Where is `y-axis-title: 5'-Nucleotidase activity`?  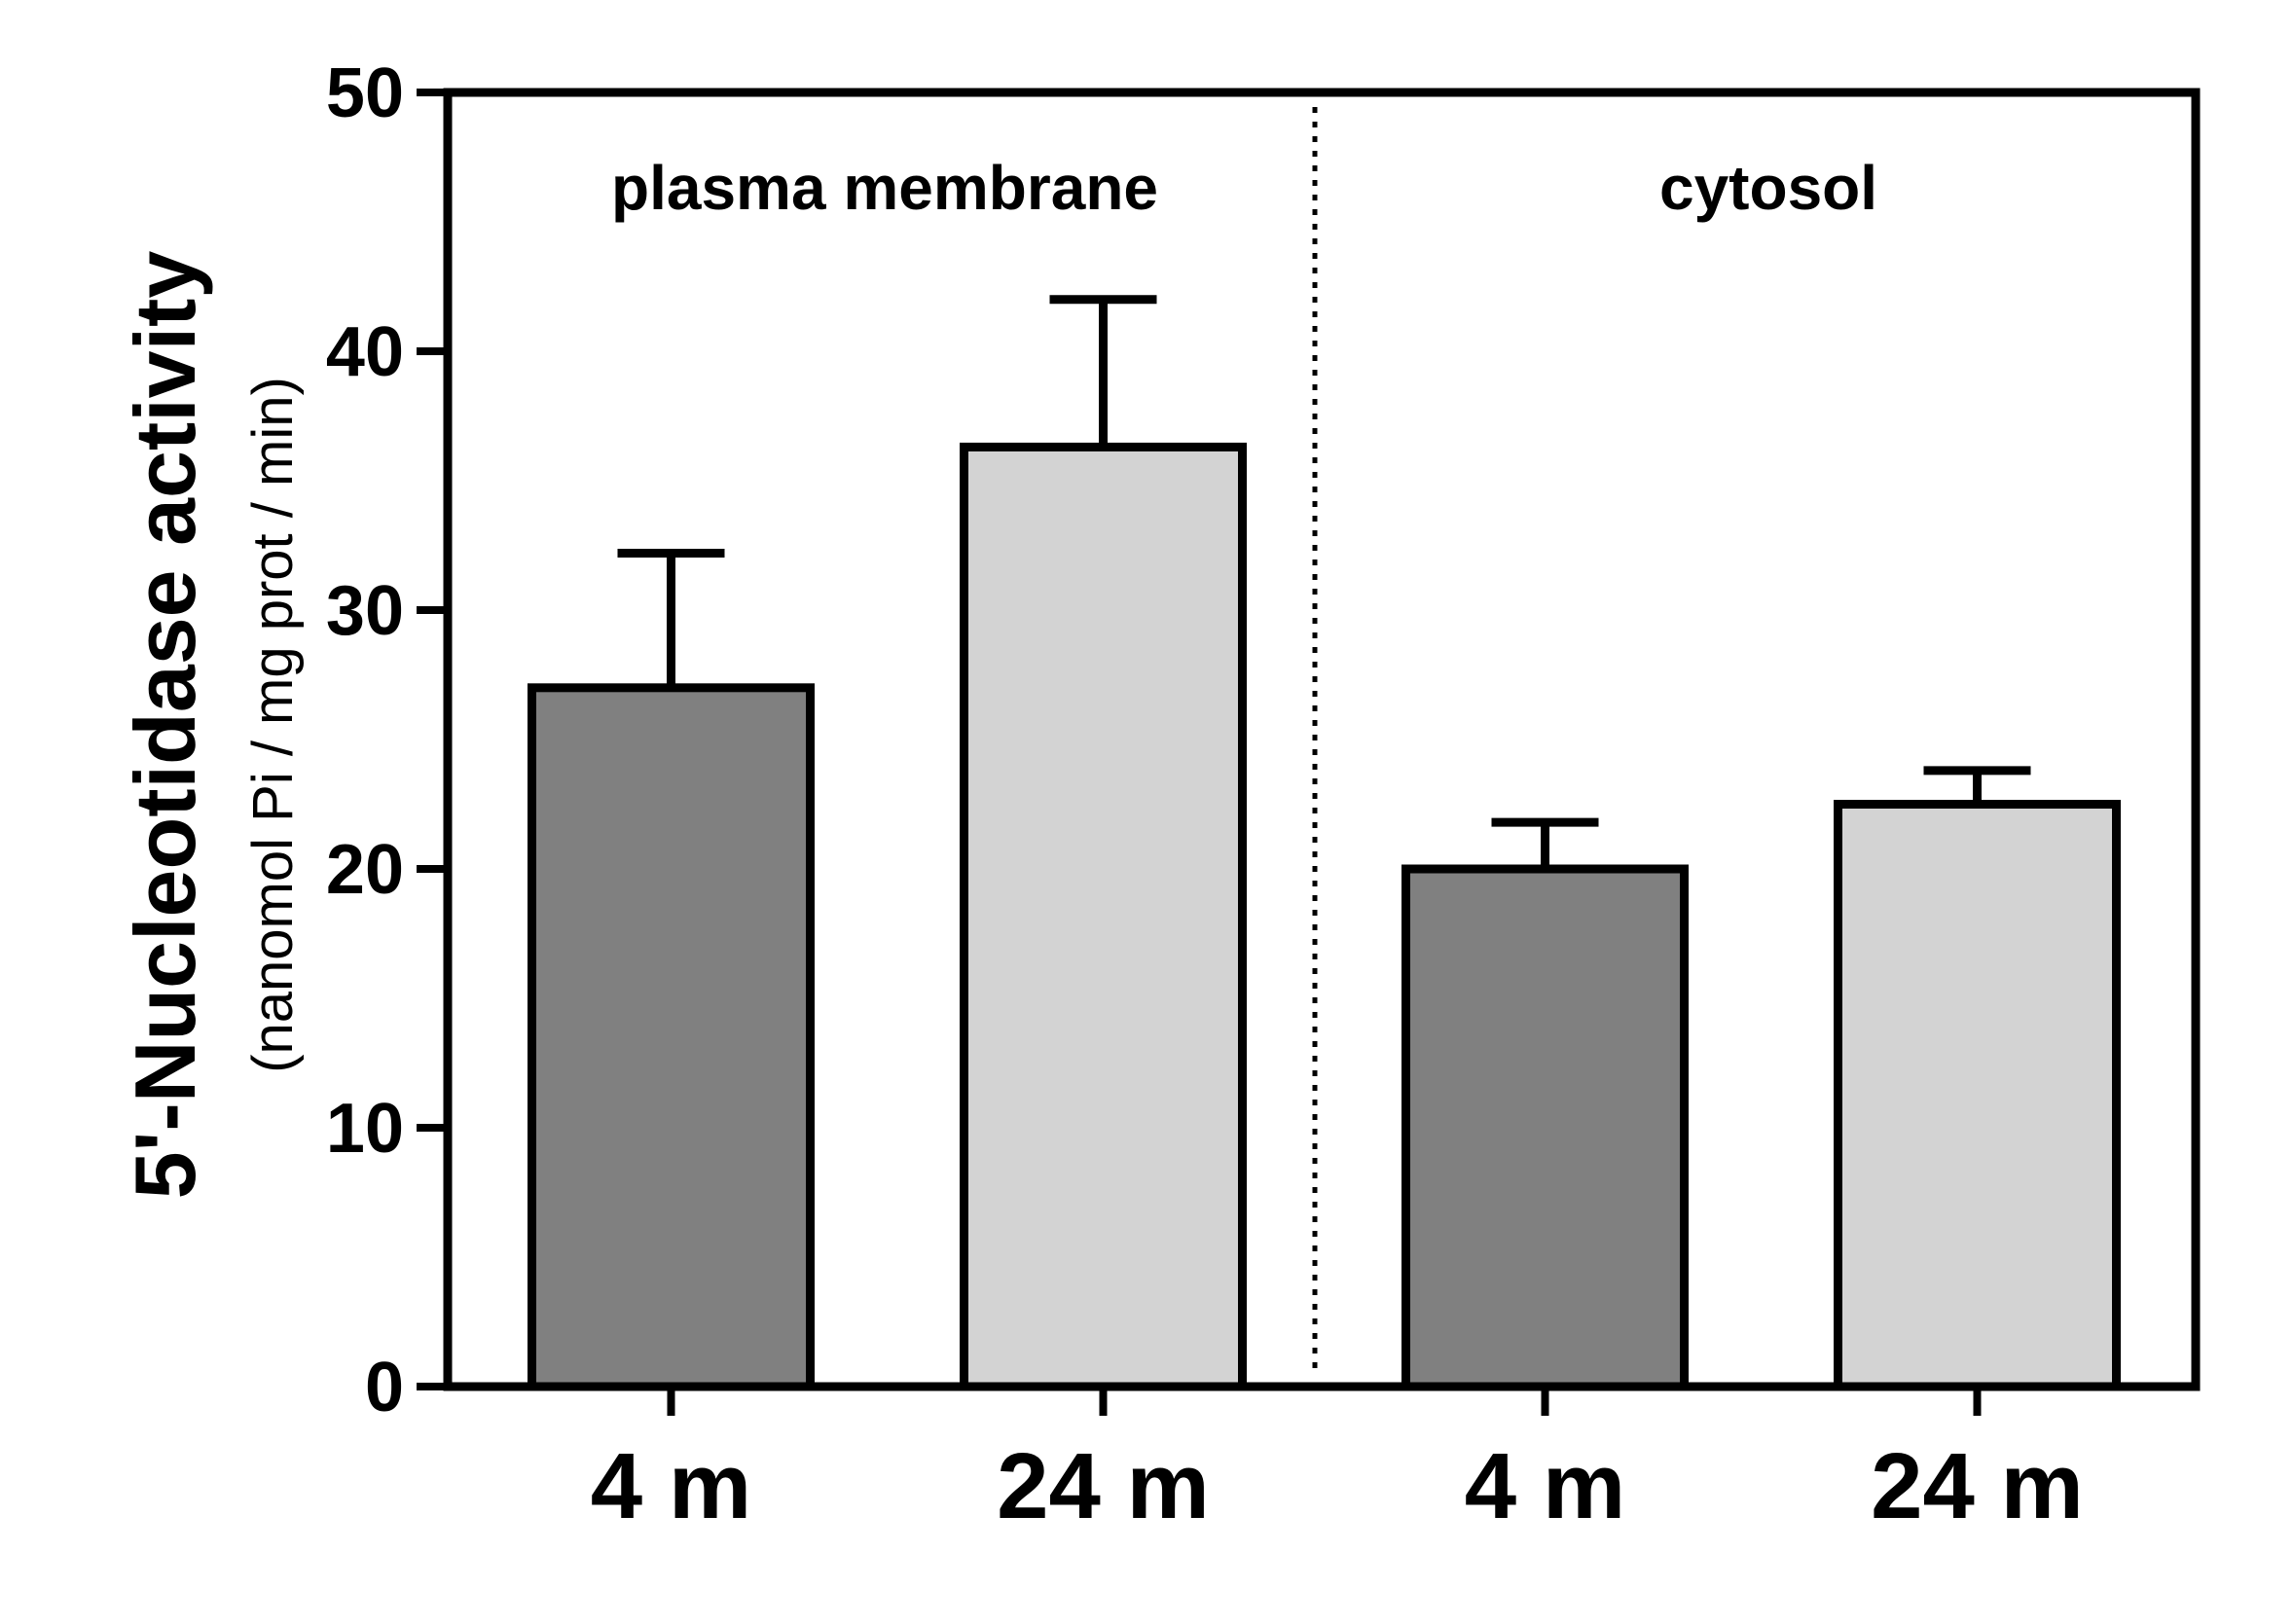
y-axis-title: 5'-Nucleotidase activity is located at coordinates (165, 725).